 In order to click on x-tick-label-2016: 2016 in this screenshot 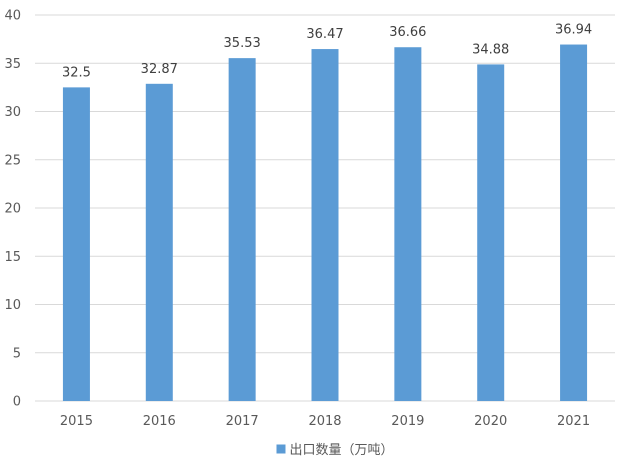, I will do `click(159, 421)`.